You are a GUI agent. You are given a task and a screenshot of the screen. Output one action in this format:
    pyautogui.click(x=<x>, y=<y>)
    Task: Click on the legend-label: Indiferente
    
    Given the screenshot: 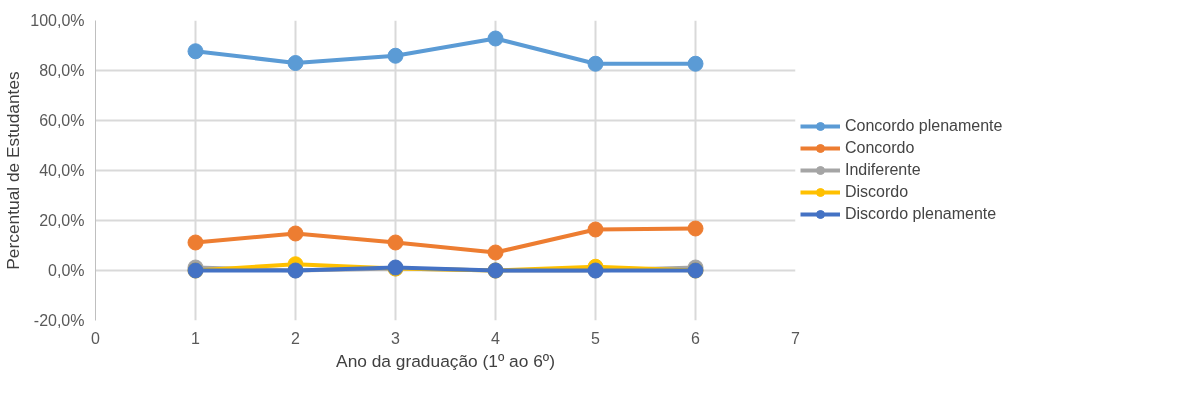 What is the action you would take?
    pyautogui.click(x=883, y=170)
    